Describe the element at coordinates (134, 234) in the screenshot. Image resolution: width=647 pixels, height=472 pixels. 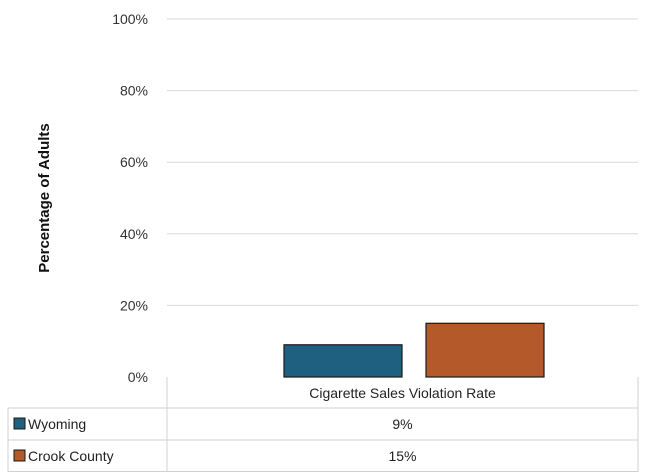
I see `y-tick-label: 40%` at that location.